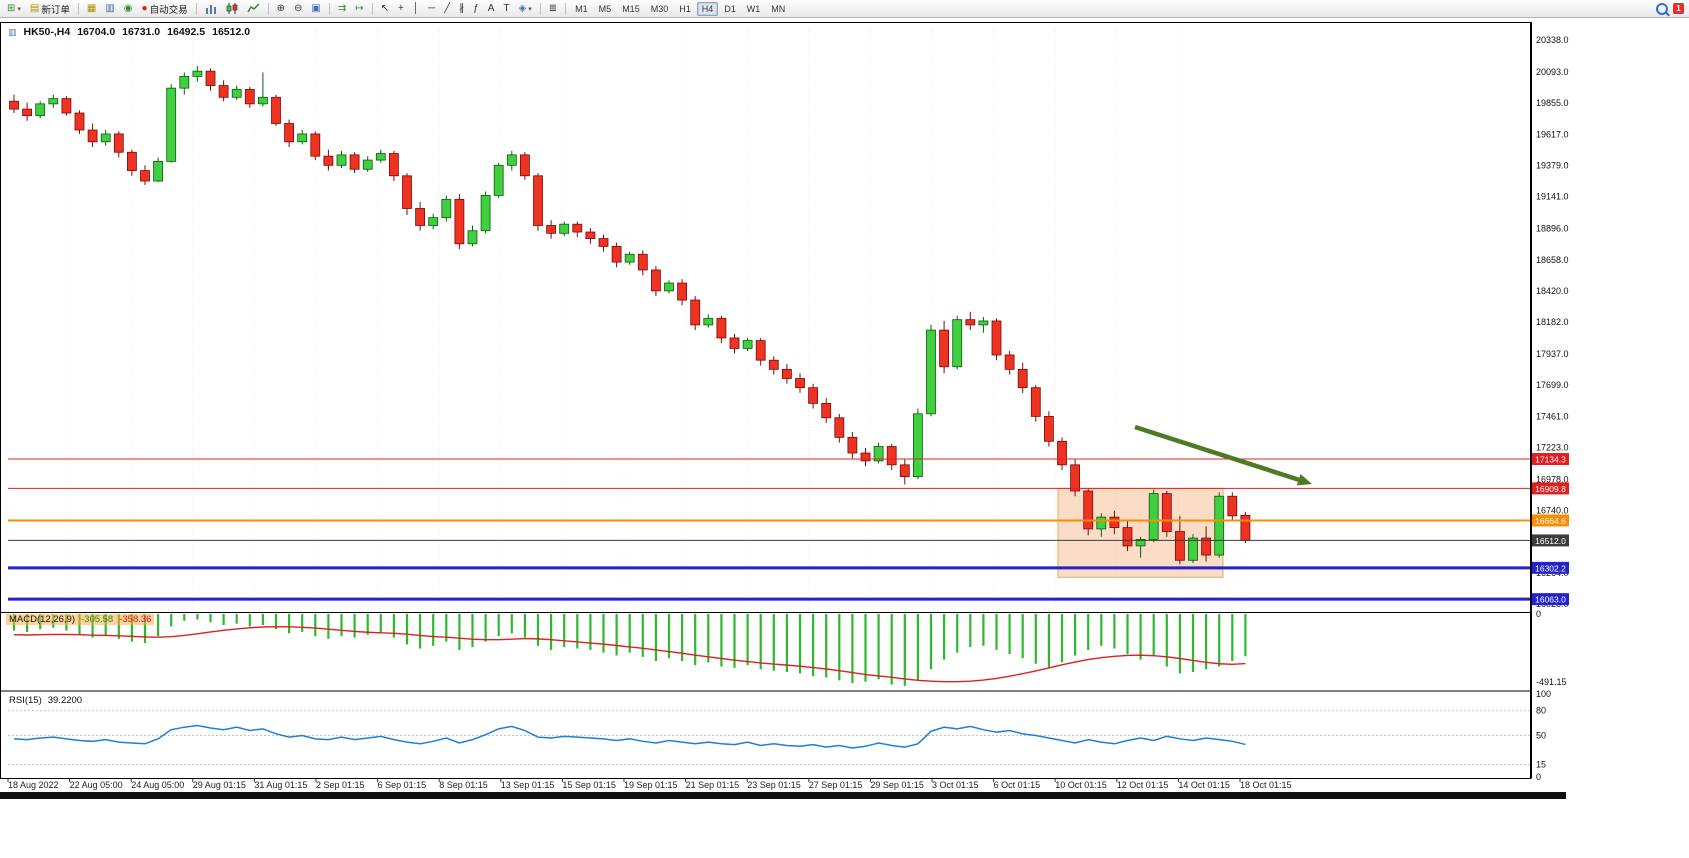  I want to click on search-icon, so click(1662, 8).